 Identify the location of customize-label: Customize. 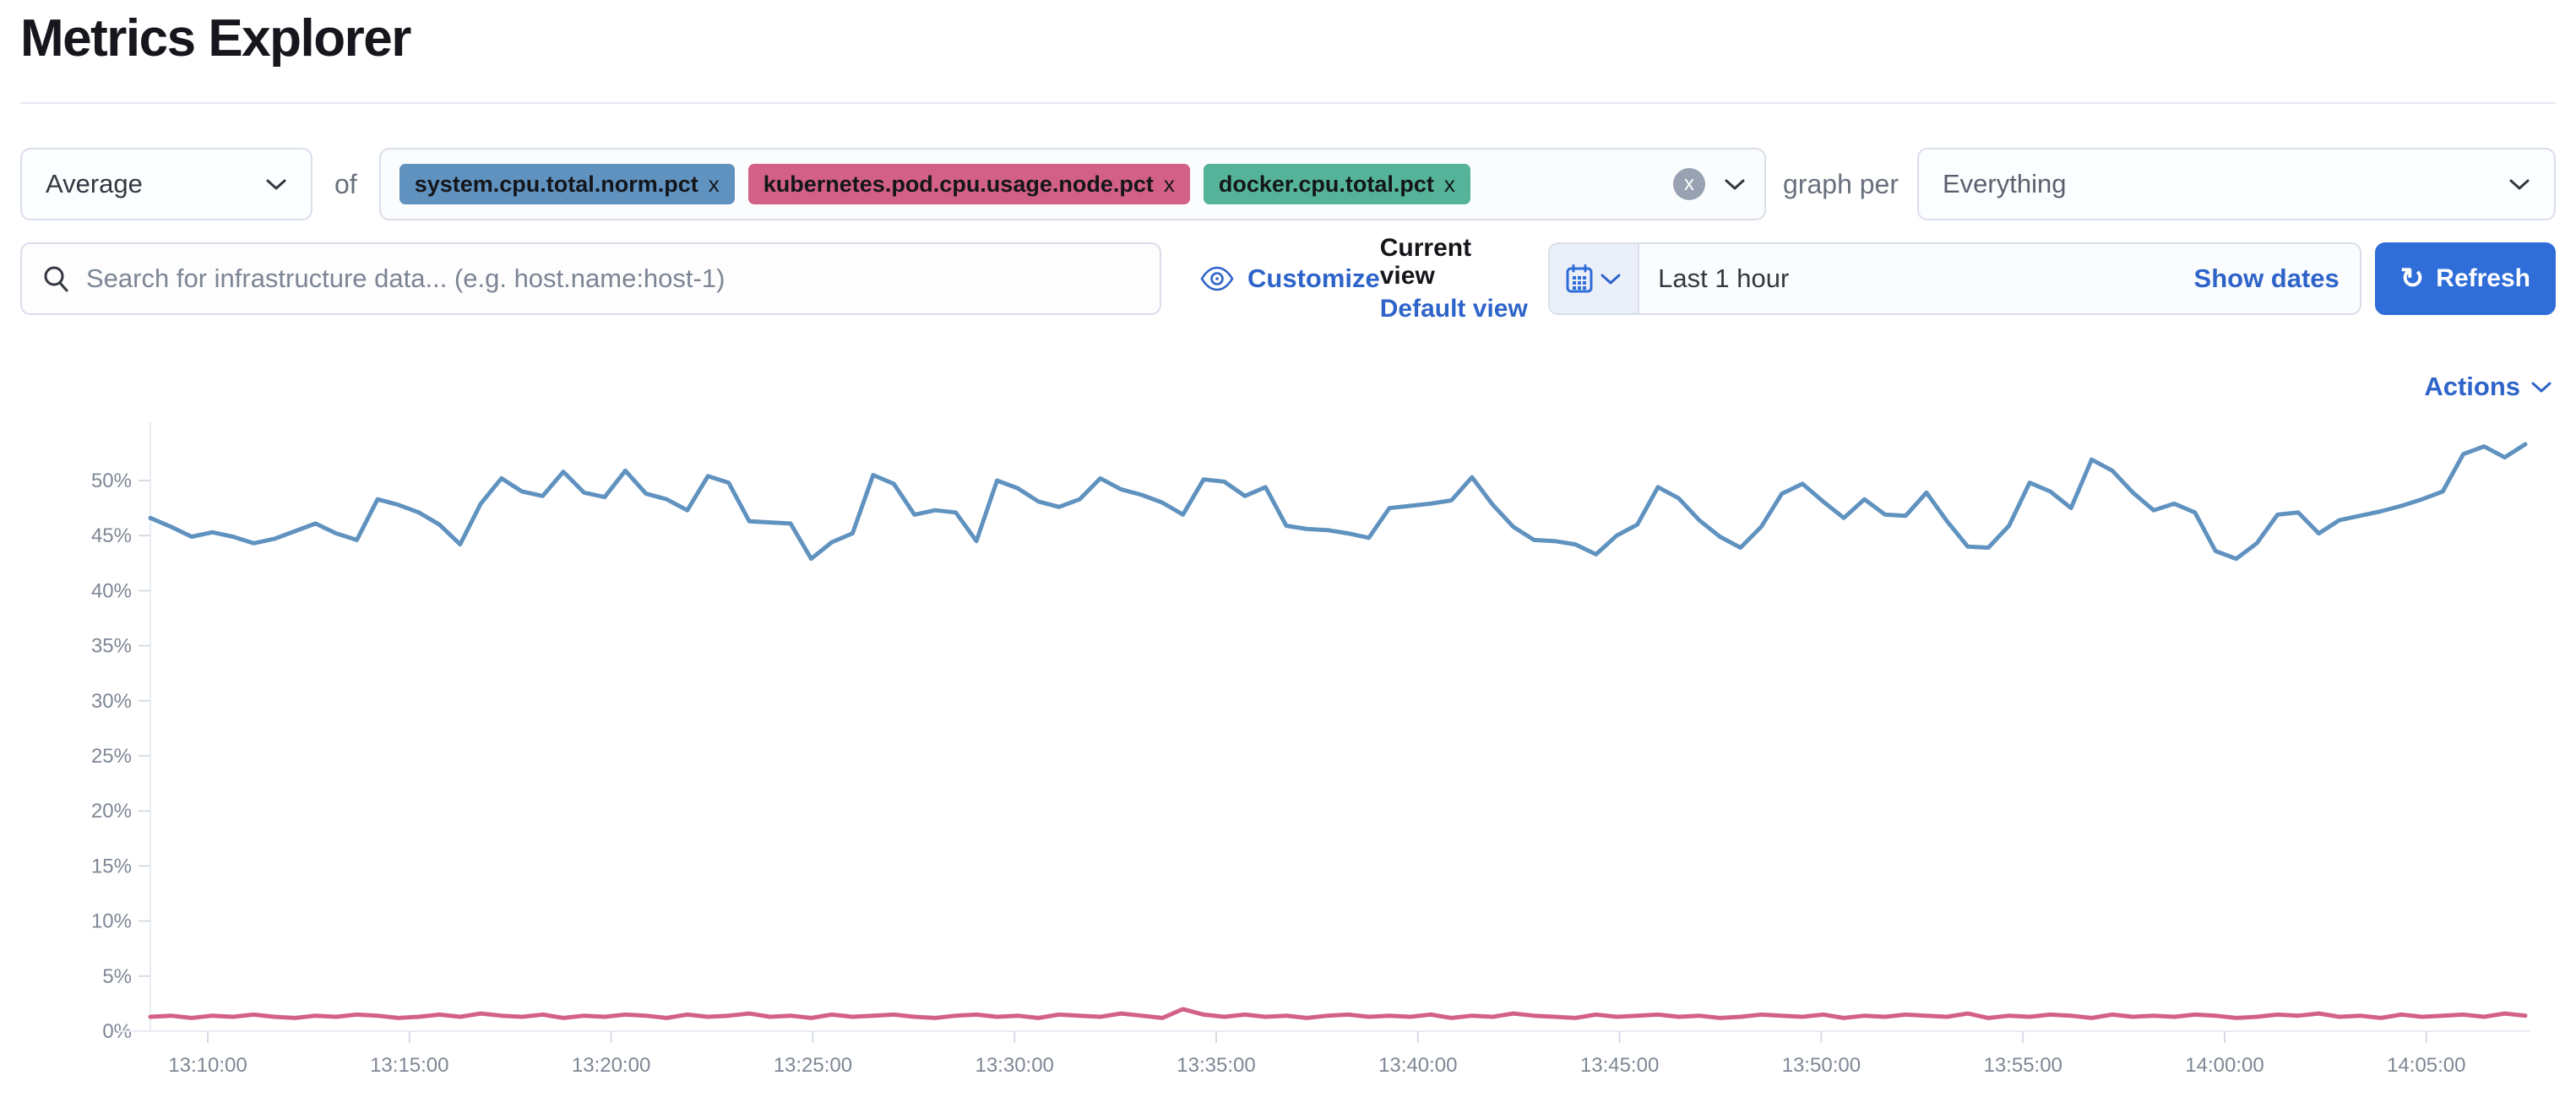
(1313, 278).